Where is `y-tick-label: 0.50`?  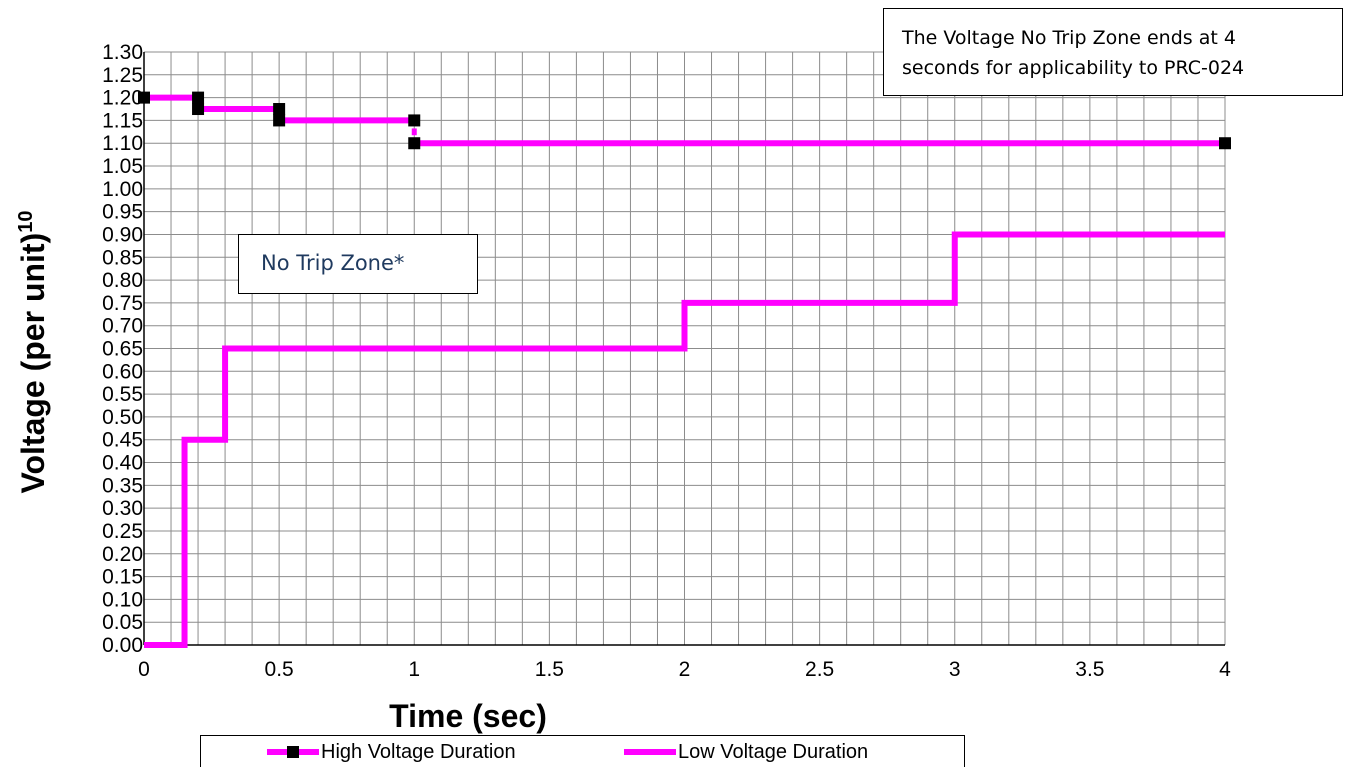
y-tick-label: 0.50 is located at coordinates (122, 417).